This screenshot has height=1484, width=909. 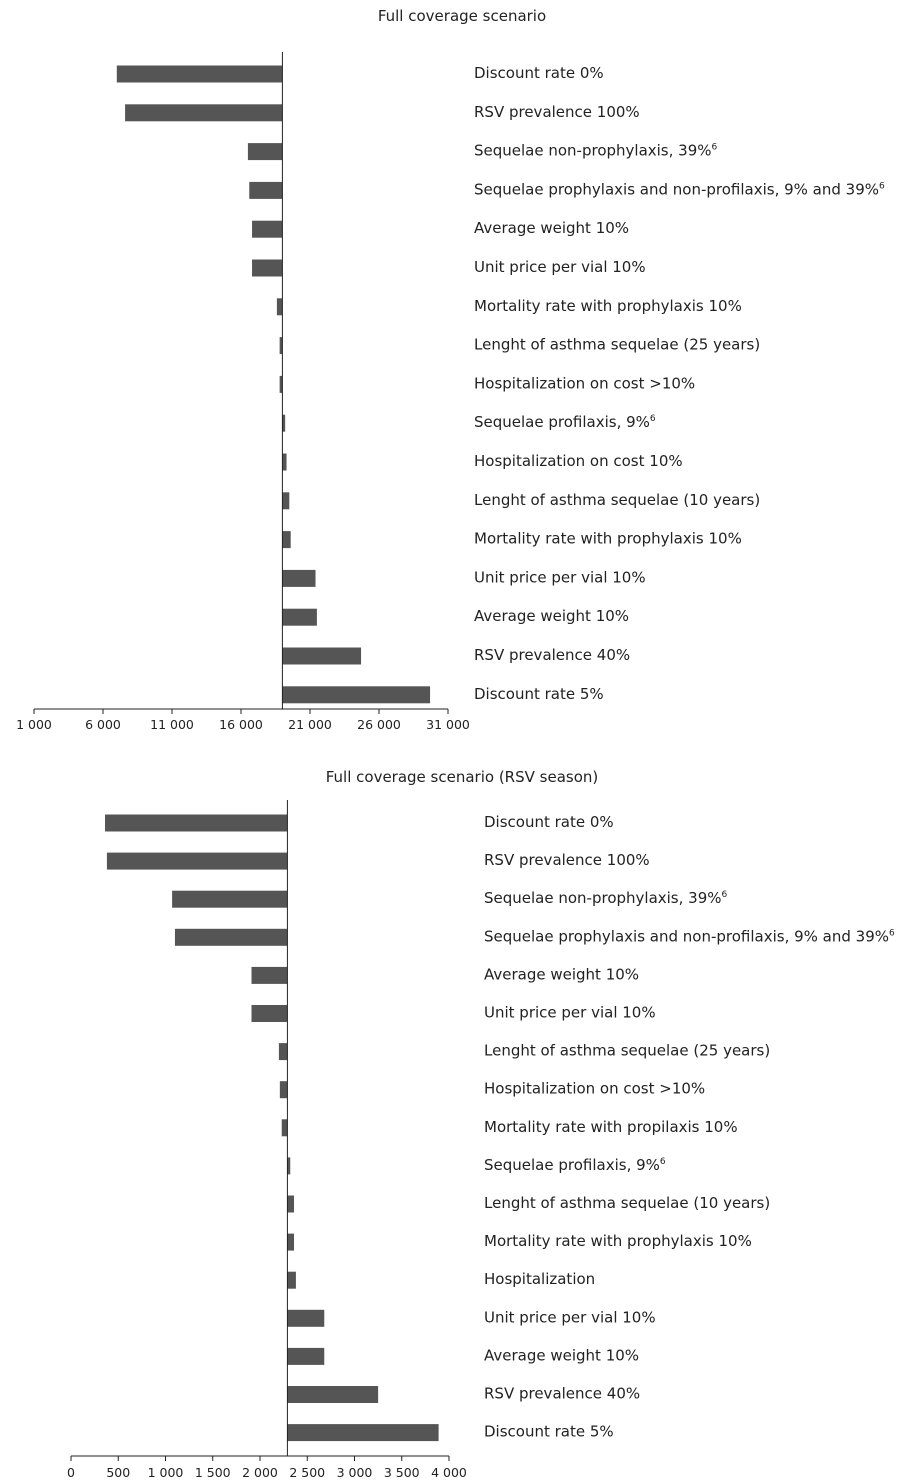 I want to click on x-tick-label: 2 000, so click(x=260, y=1472).